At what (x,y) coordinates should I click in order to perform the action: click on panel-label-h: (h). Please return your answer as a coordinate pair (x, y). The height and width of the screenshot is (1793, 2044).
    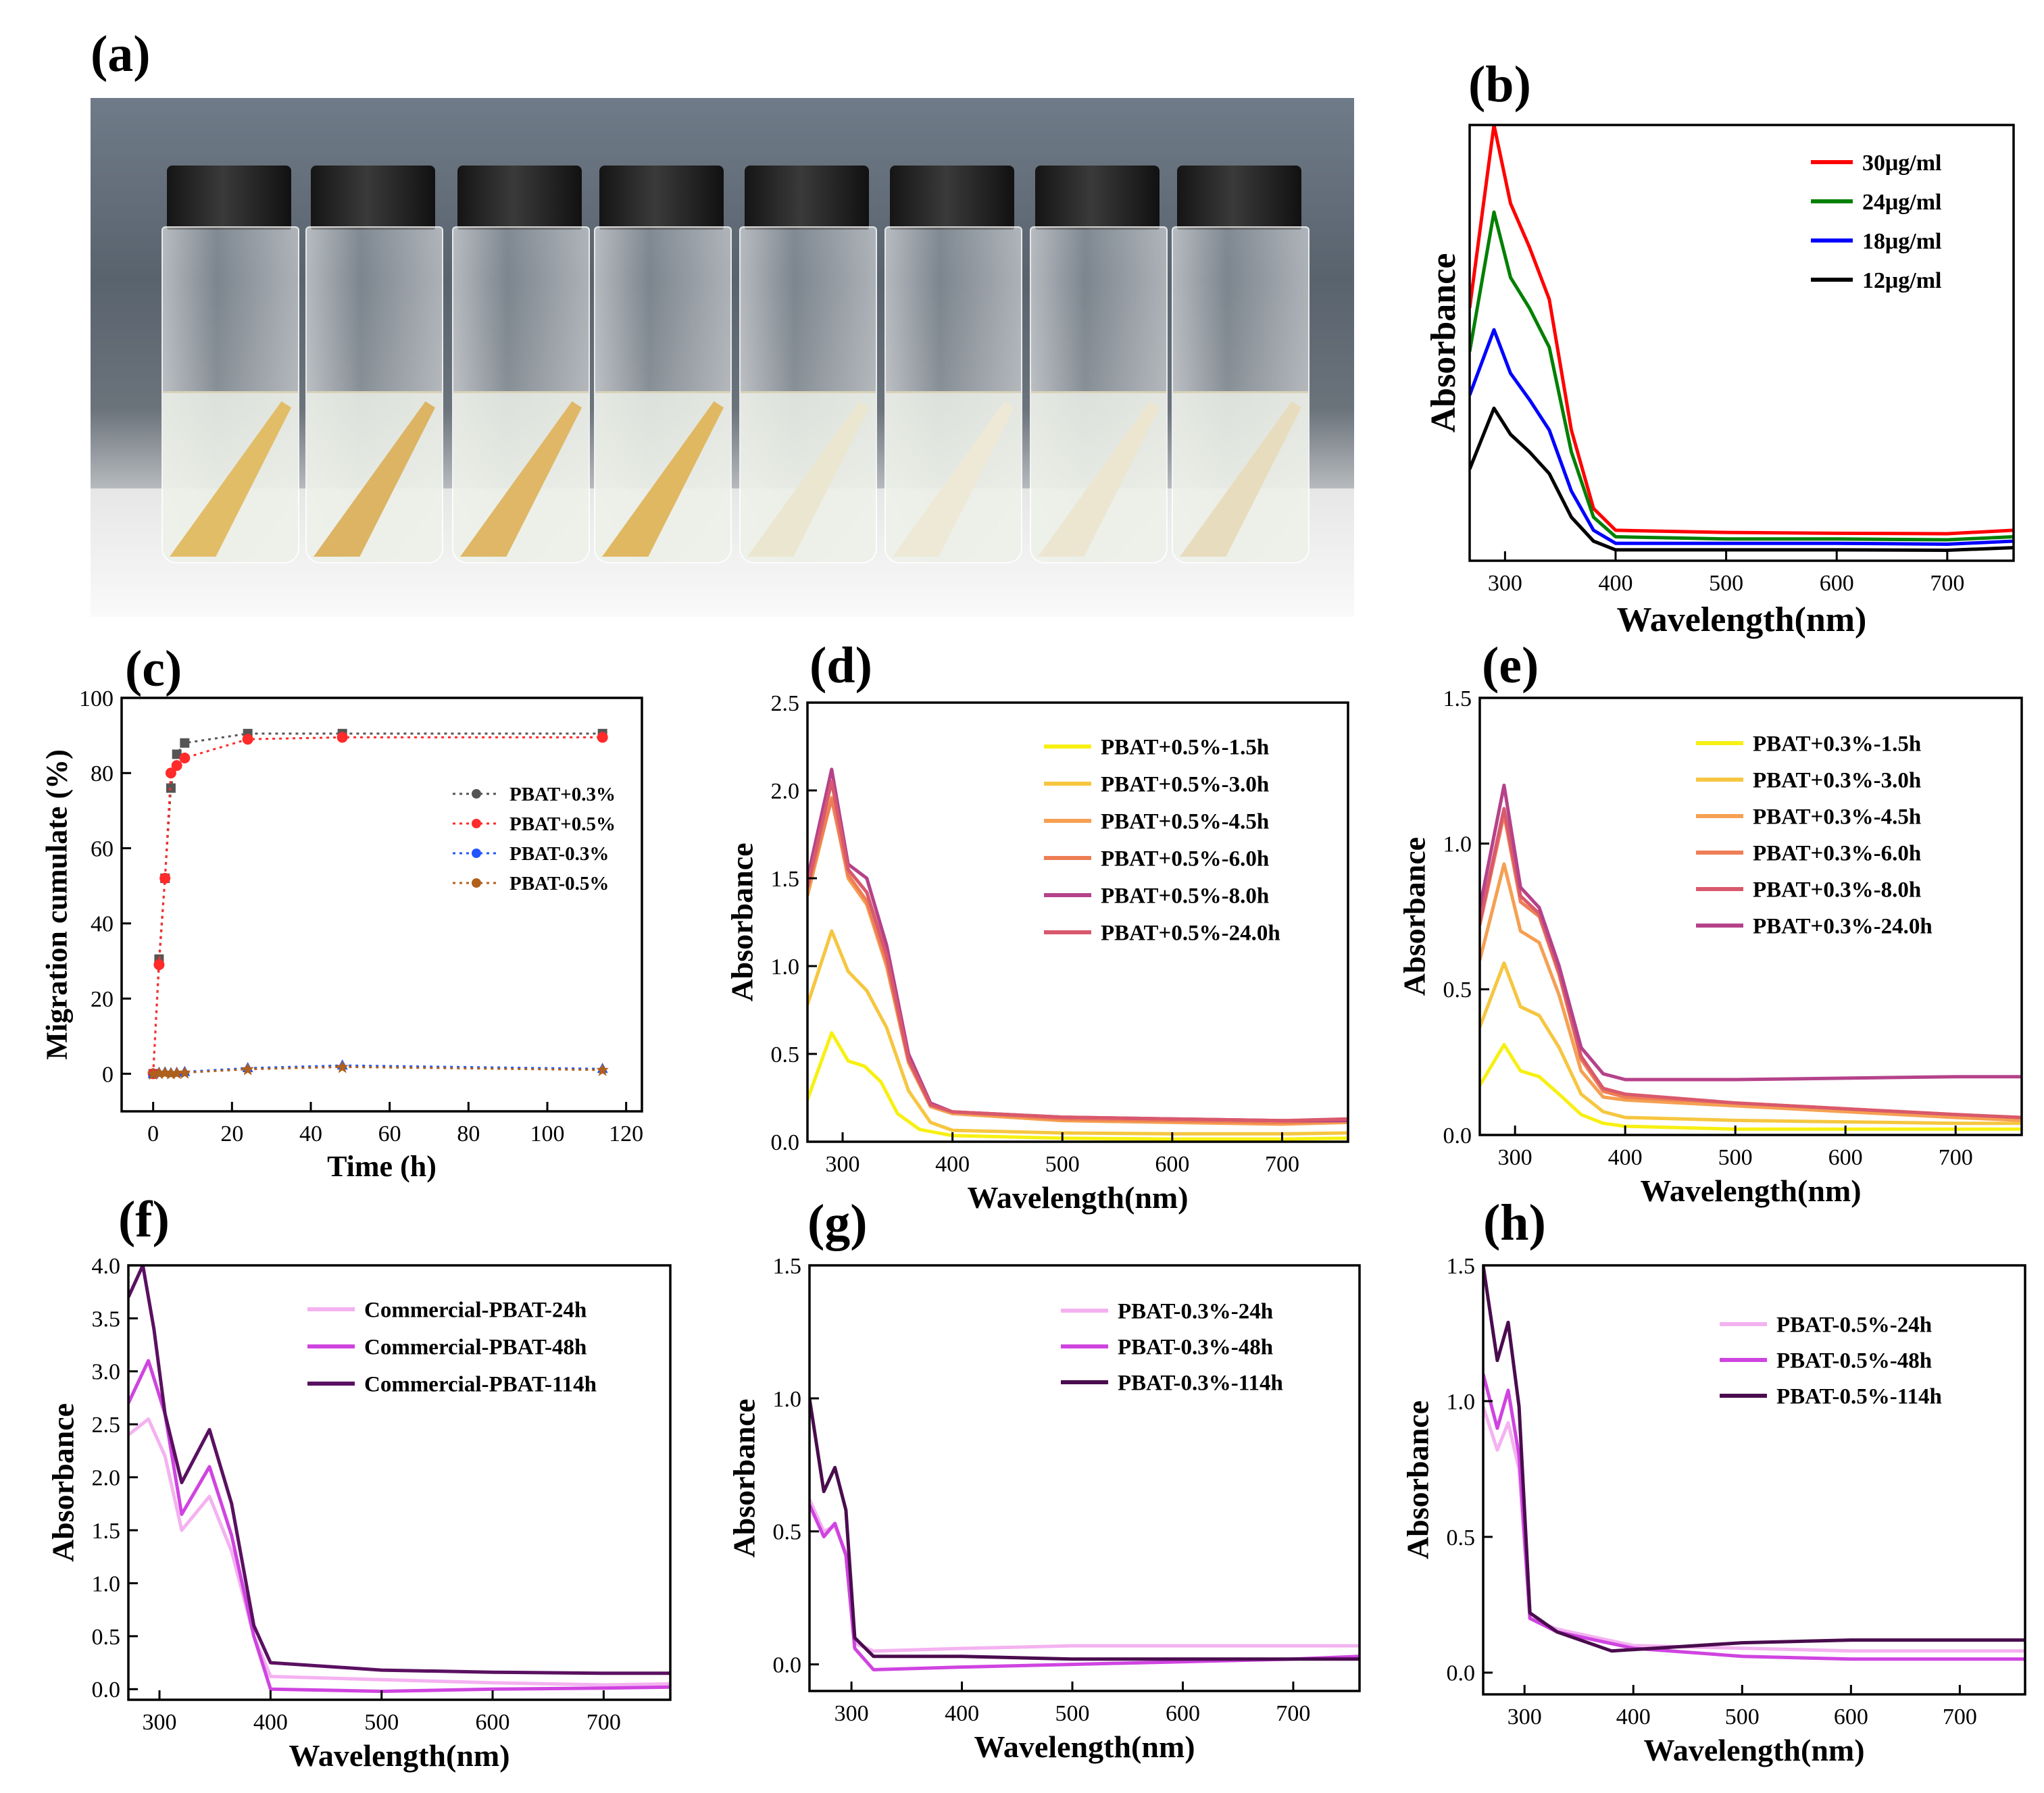
    Looking at the image, I should click on (1514, 1222).